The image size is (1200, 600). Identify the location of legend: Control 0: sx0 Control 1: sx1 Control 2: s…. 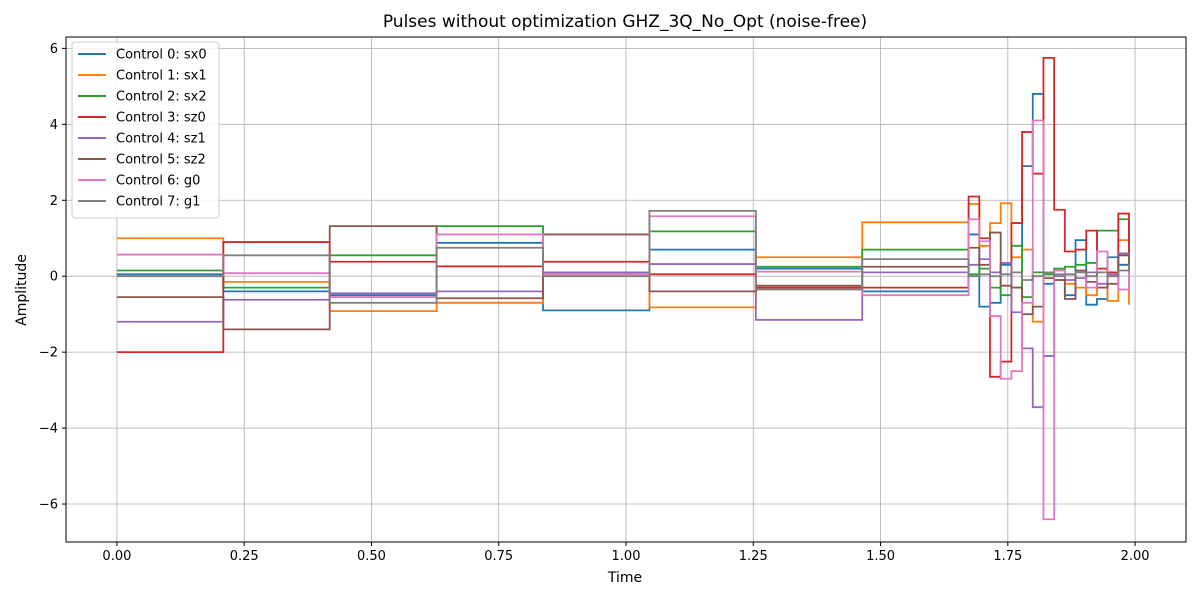
(145, 130).